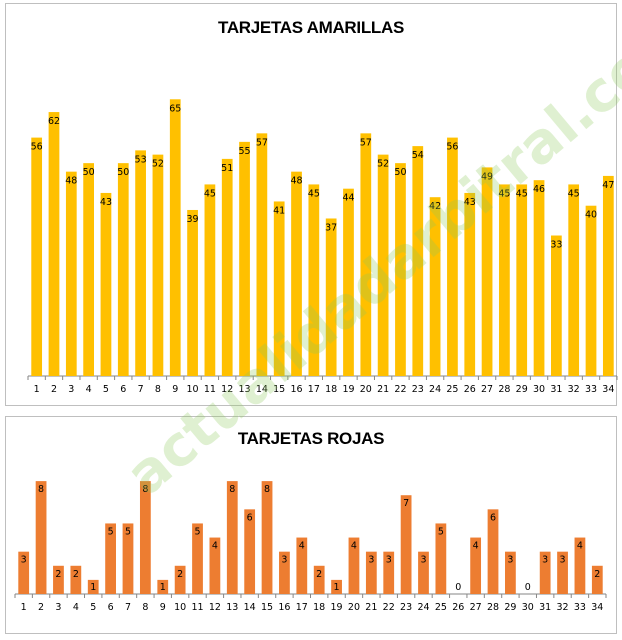 The height and width of the screenshot is (640, 622). Describe the element at coordinates (227, 168) in the screenshot. I see `data-label: 51` at that location.